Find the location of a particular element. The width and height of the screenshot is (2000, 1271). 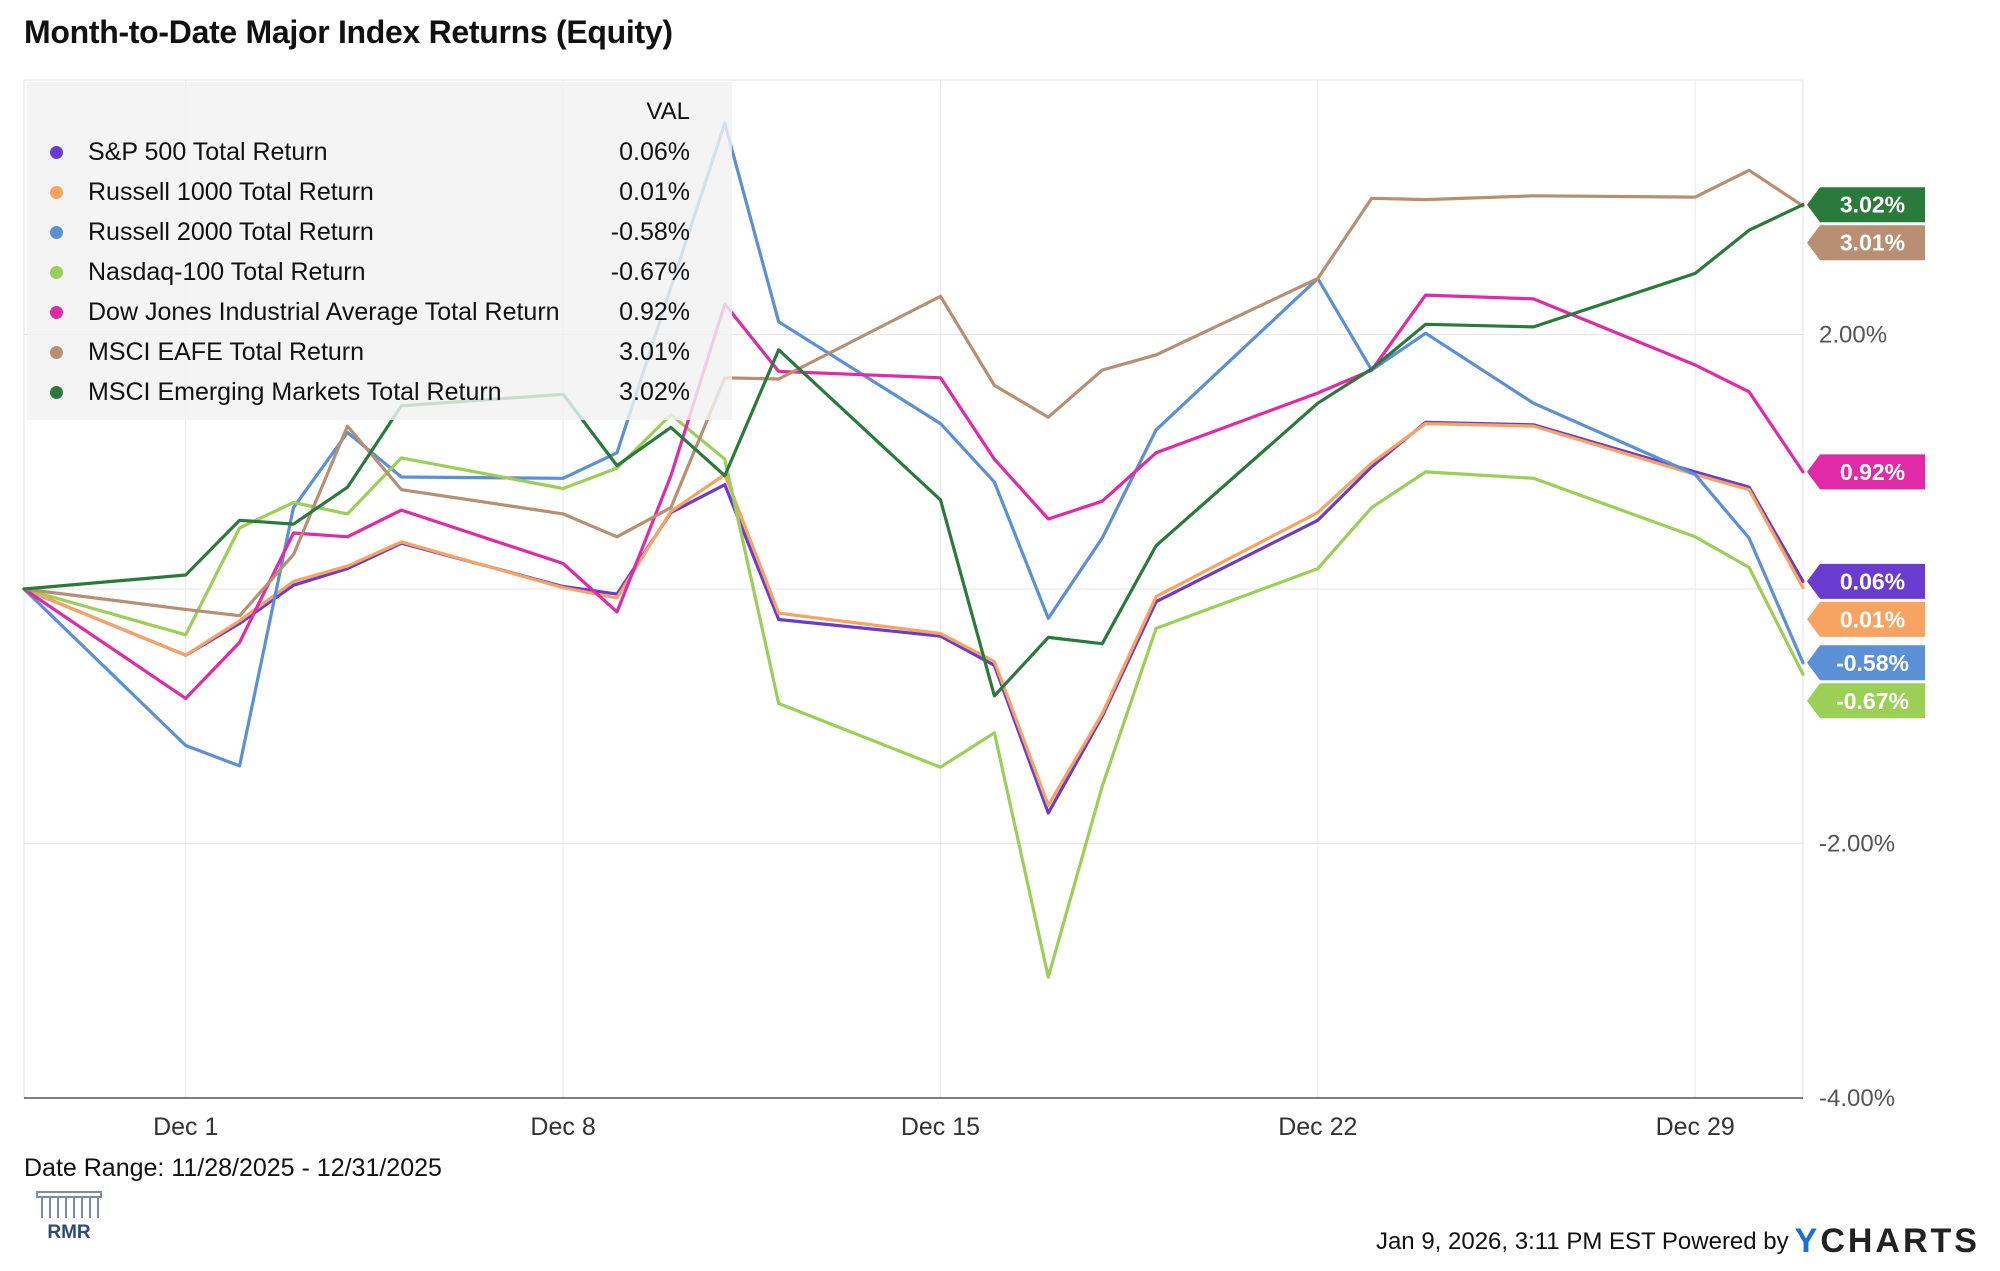

legend-series-name: MSCI Emerging Markets Total Return is located at coordinates (295, 391).